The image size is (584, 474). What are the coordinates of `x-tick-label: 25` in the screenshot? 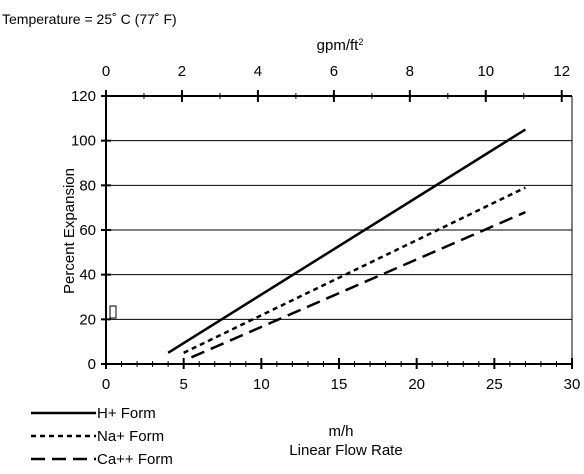 It's located at (494, 384).